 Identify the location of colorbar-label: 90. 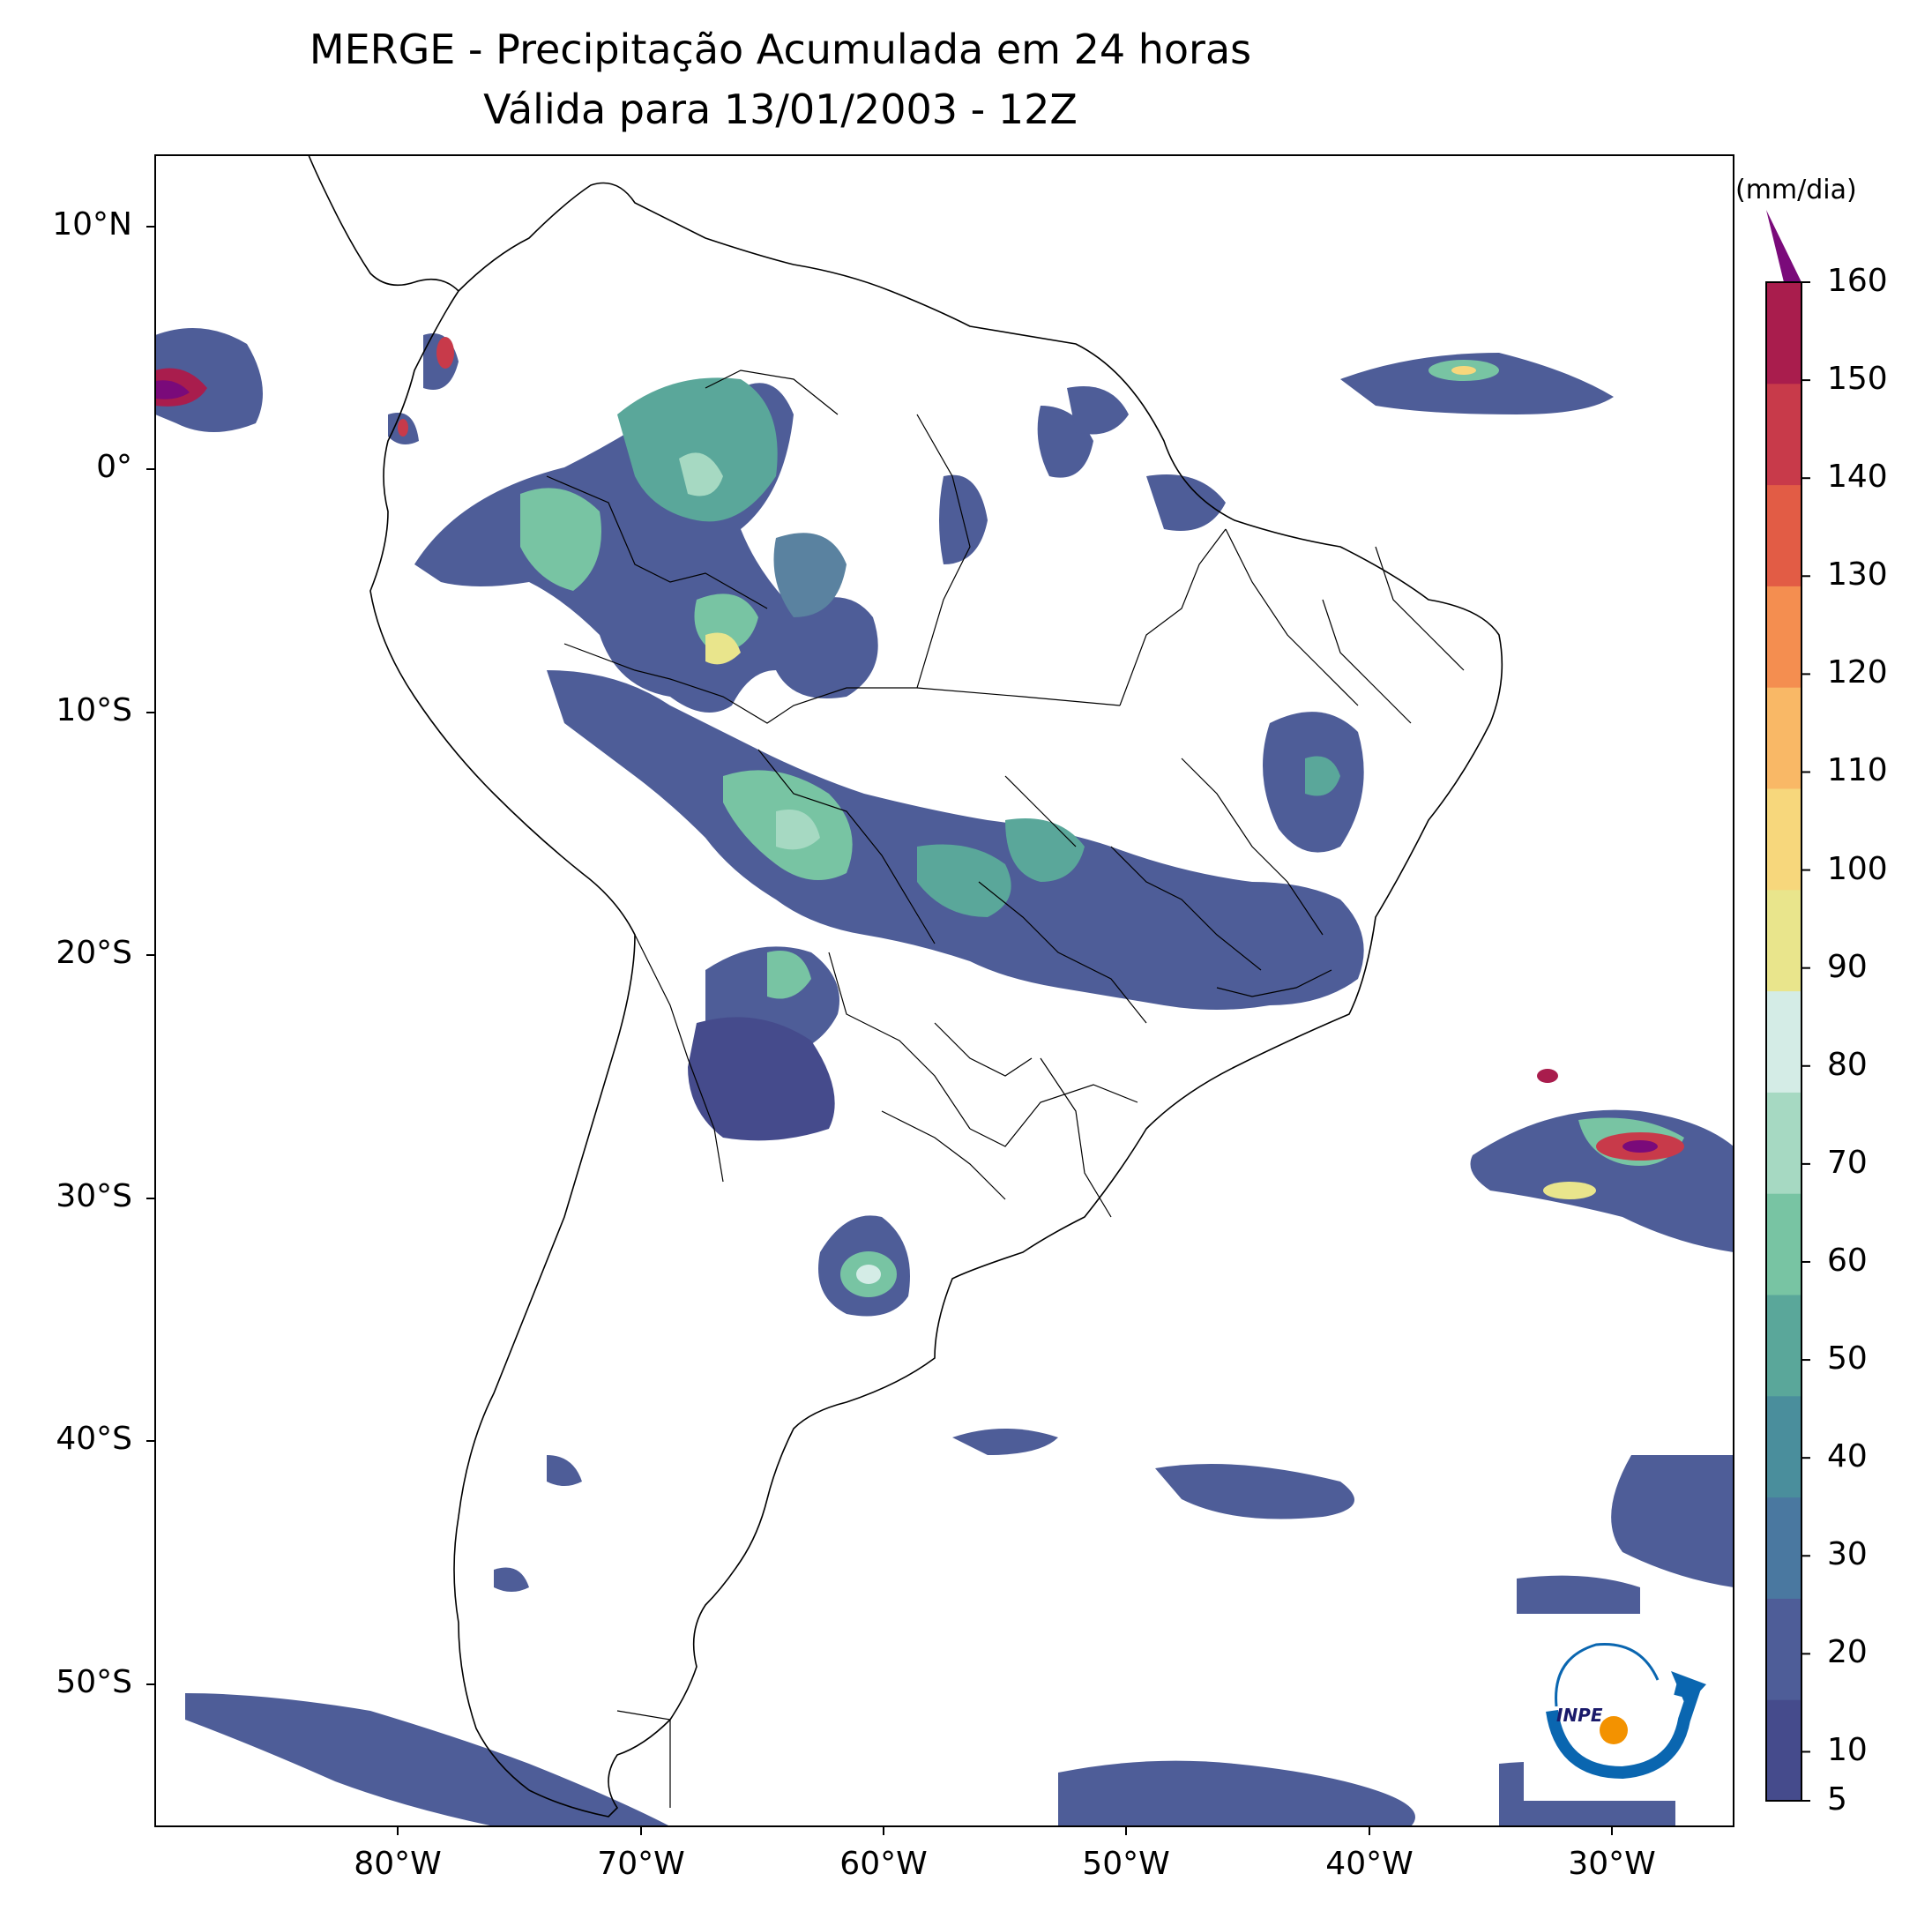
(1847, 966).